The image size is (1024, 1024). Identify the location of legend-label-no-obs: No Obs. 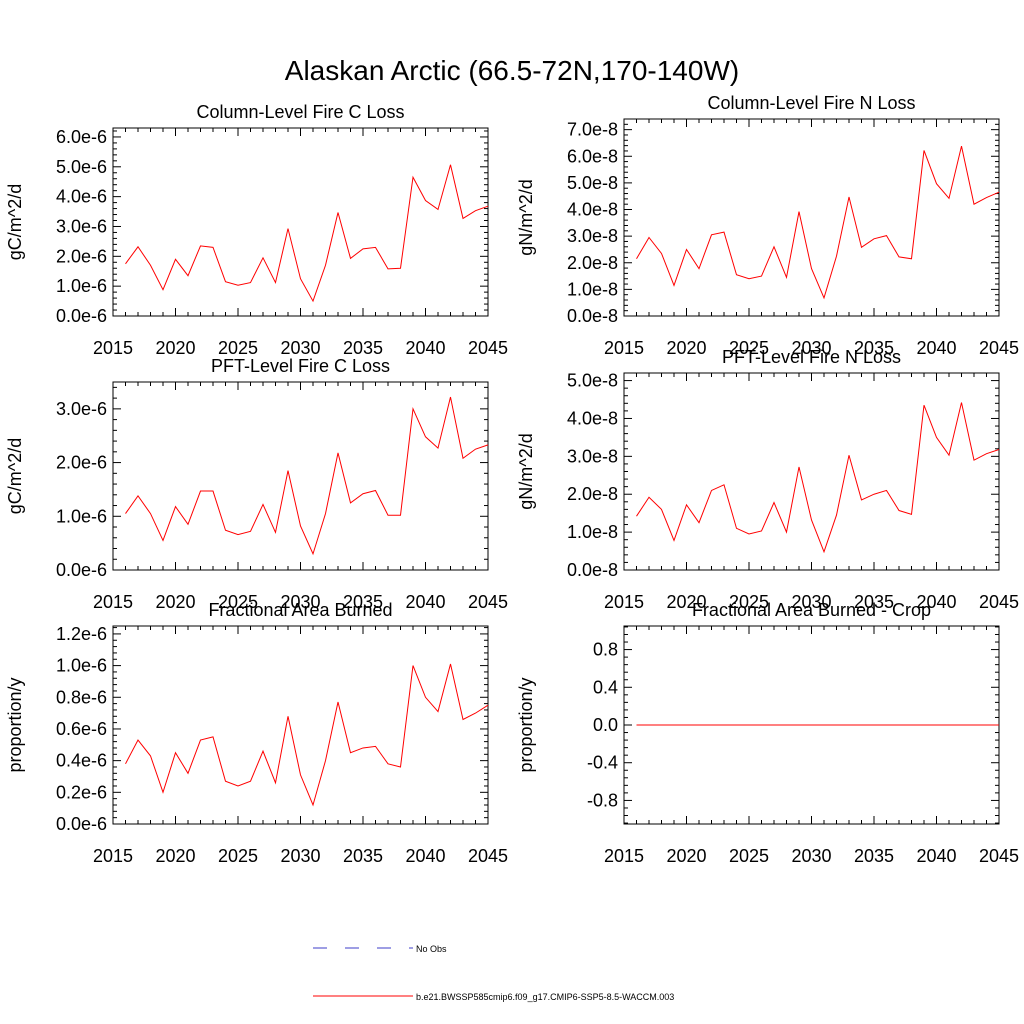
(431, 949).